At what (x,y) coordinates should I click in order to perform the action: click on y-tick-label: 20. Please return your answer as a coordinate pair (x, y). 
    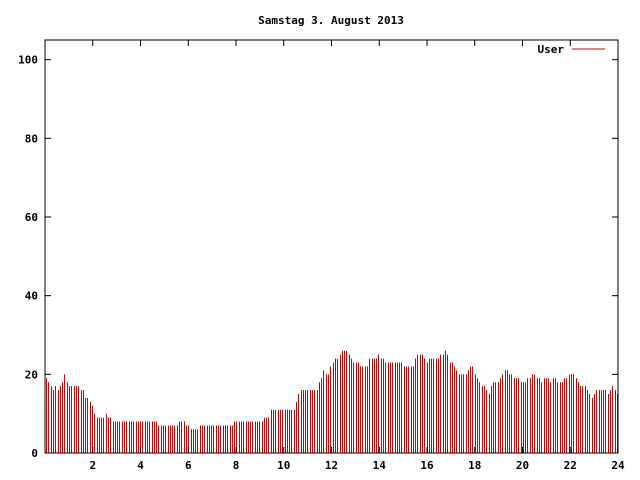
    Looking at the image, I should click on (31, 374).